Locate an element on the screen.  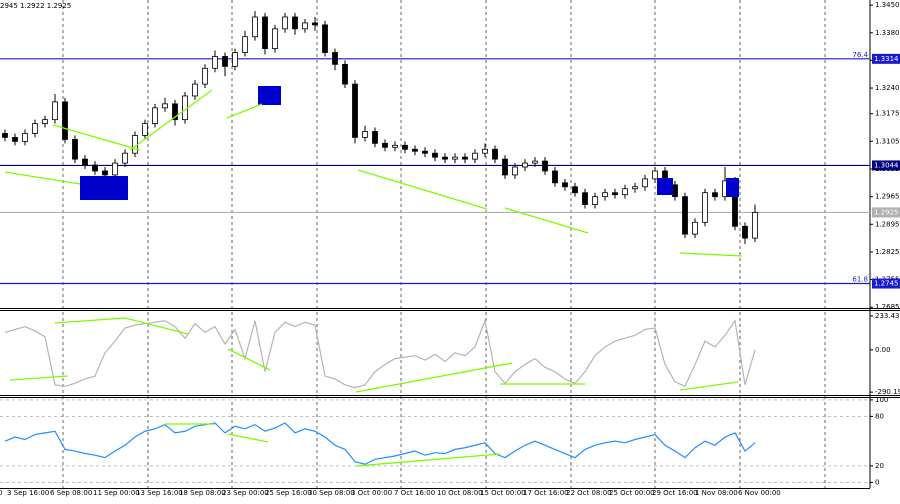
x-tick-label: 11 Sep 00:00 is located at coordinates (116, 493).